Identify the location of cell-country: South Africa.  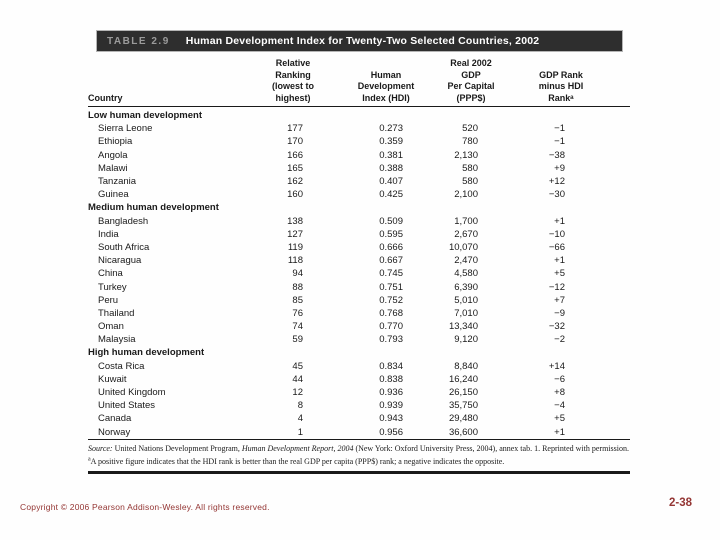
(124, 247).